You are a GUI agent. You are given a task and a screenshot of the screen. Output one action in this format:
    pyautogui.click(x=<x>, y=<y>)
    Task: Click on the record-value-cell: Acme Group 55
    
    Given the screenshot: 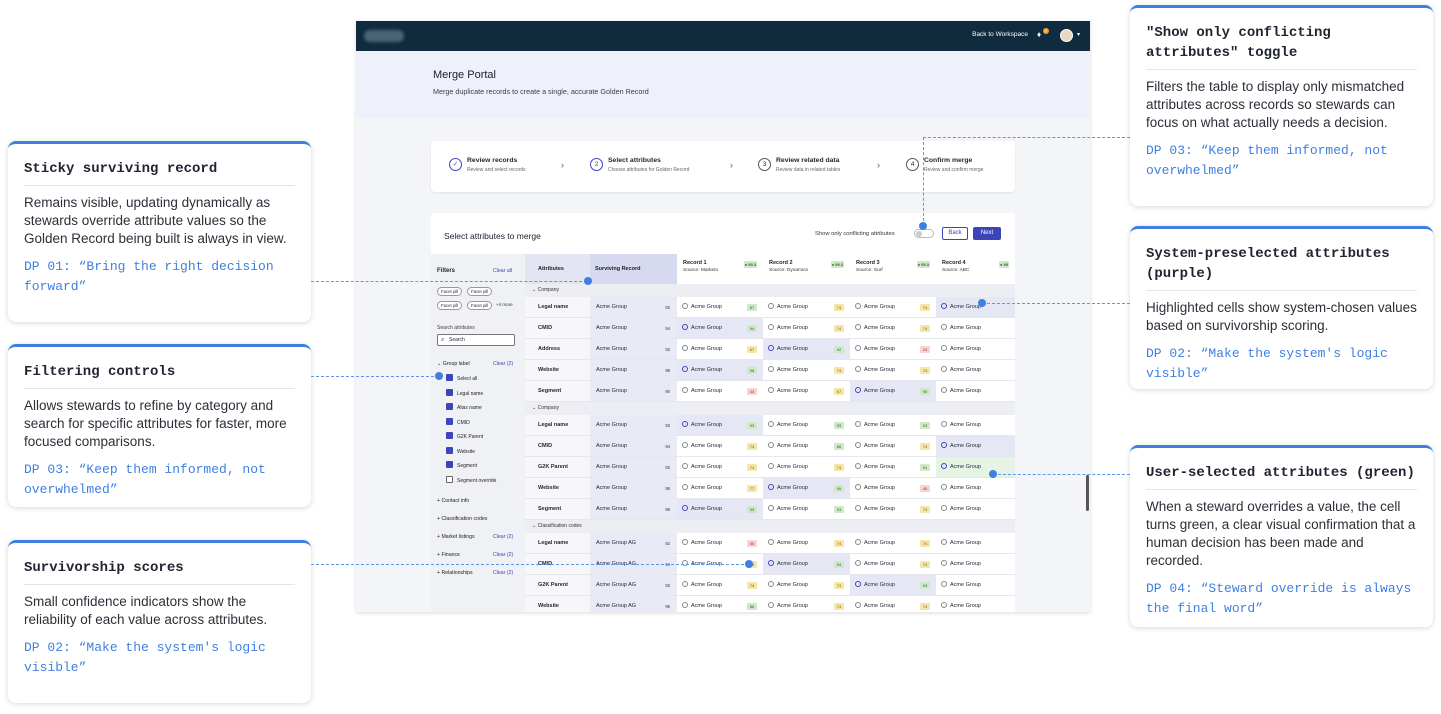 What is the action you would take?
    pyautogui.click(x=720, y=543)
    